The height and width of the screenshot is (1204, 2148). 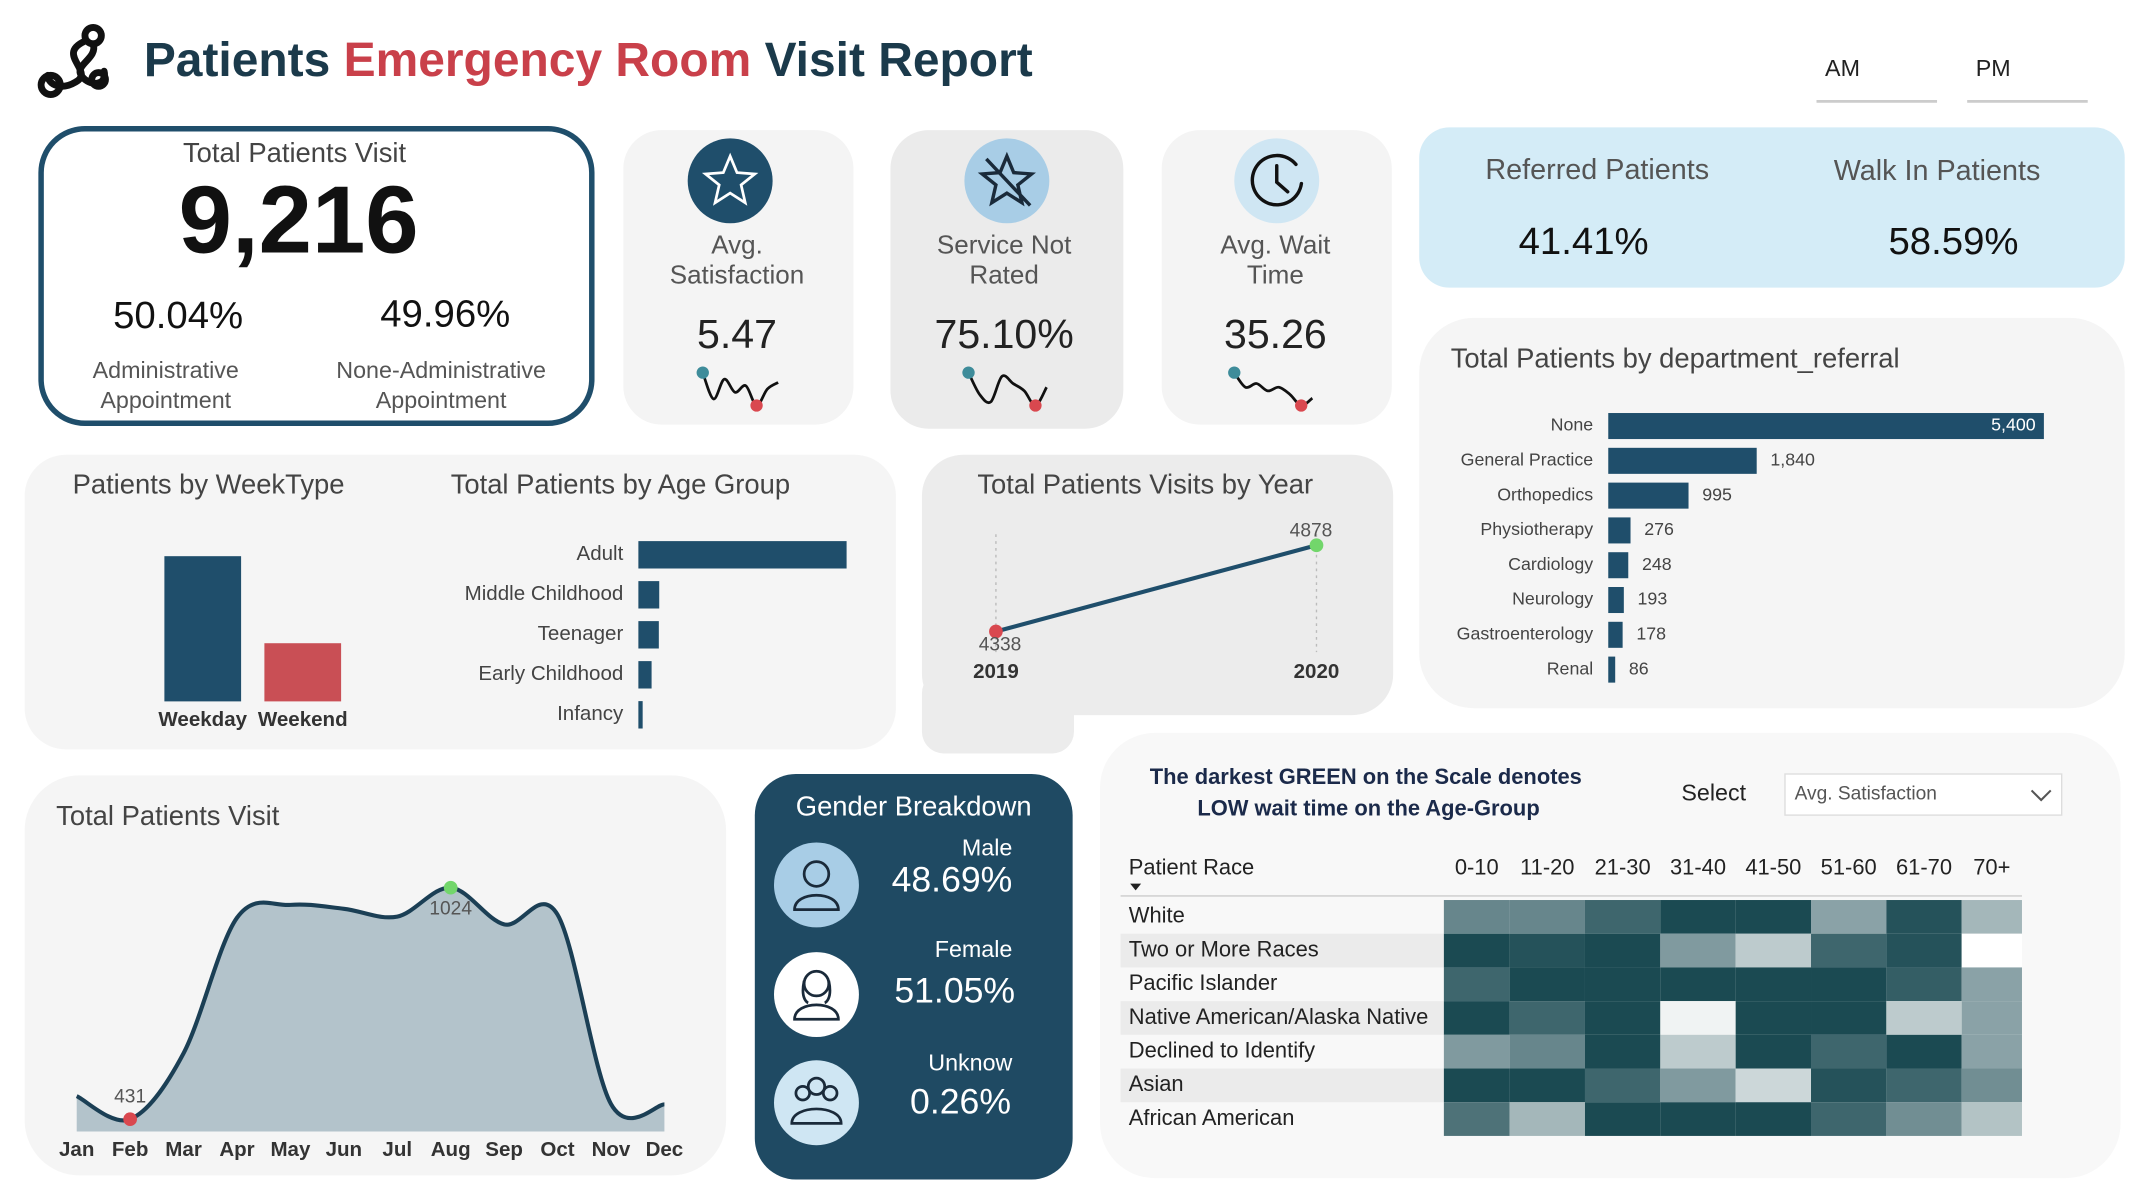 What do you see at coordinates (2013, 425) in the screenshot?
I see `data-label: 5,400` at bounding box center [2013, 425].